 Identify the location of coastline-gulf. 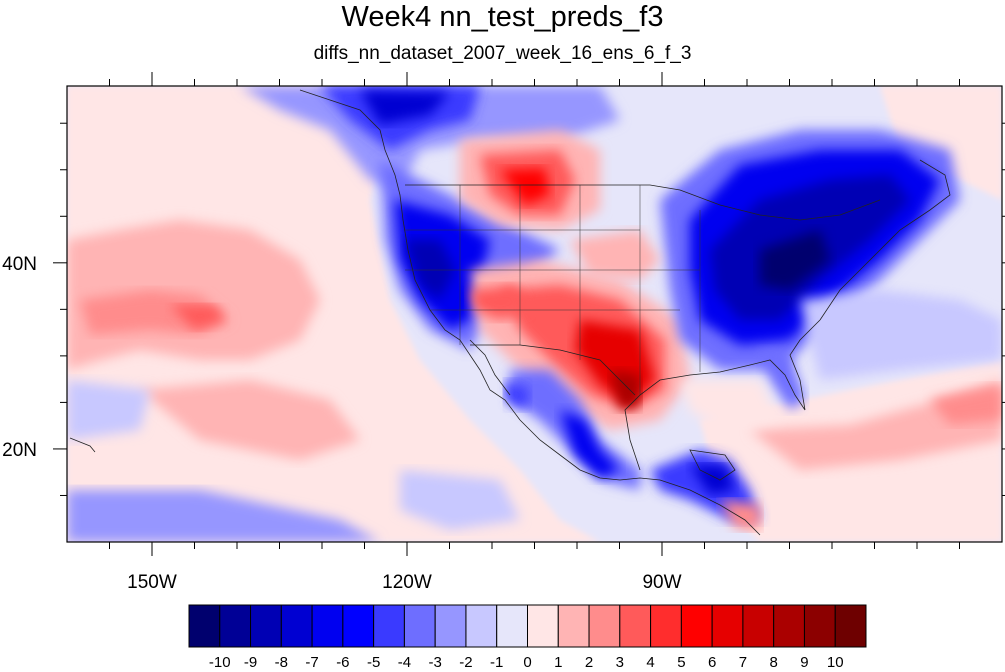
(722, 395).